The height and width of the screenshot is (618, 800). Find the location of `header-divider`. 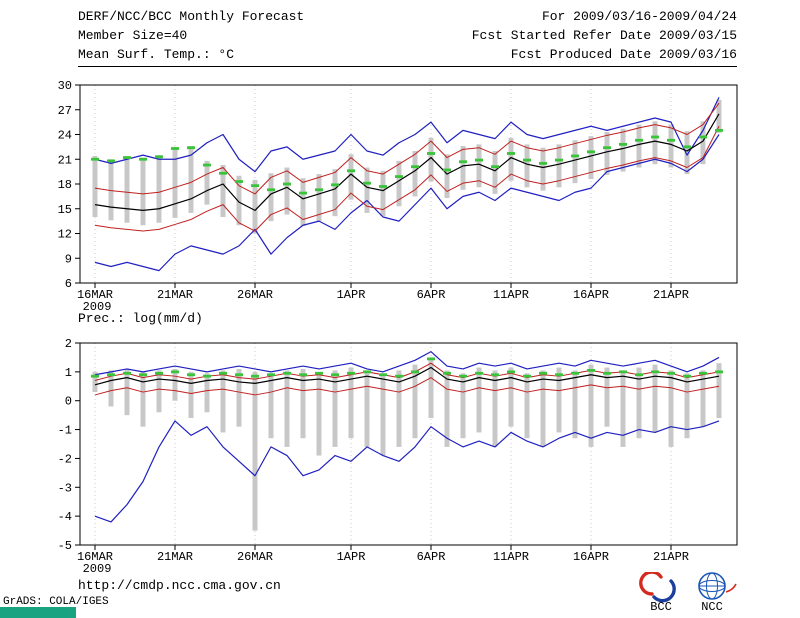

header-divider is located at coordinates (407, 66).